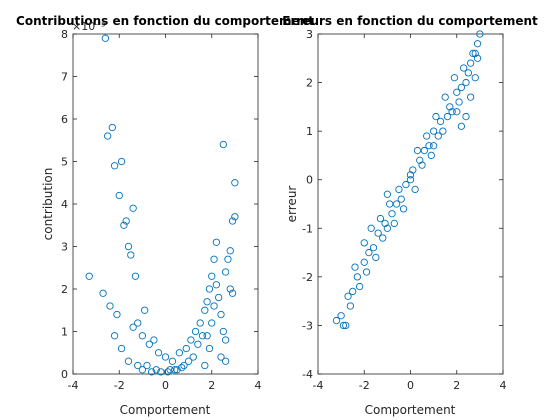 The image size is (560, 420). Describe the element at coordinates (64, 34) in the screenshot. I see `y-tick-label: 8` at that location.